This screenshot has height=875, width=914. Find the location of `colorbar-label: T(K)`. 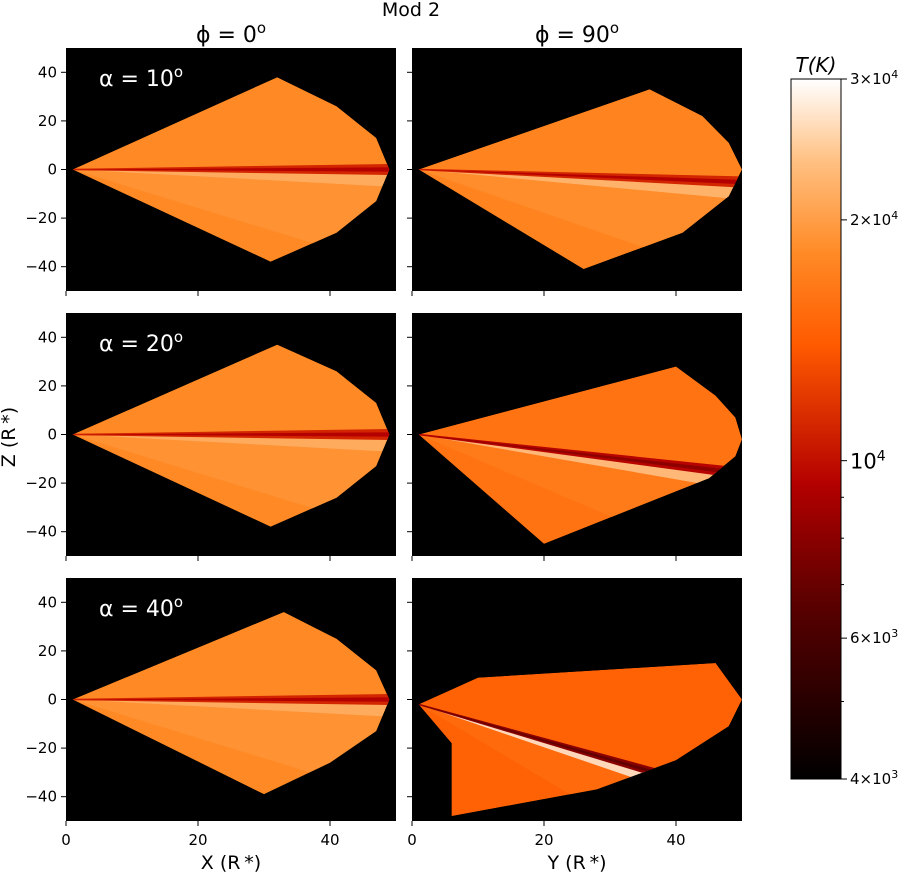

colorbar-label: T(K) is located at coordinates (816, 65).